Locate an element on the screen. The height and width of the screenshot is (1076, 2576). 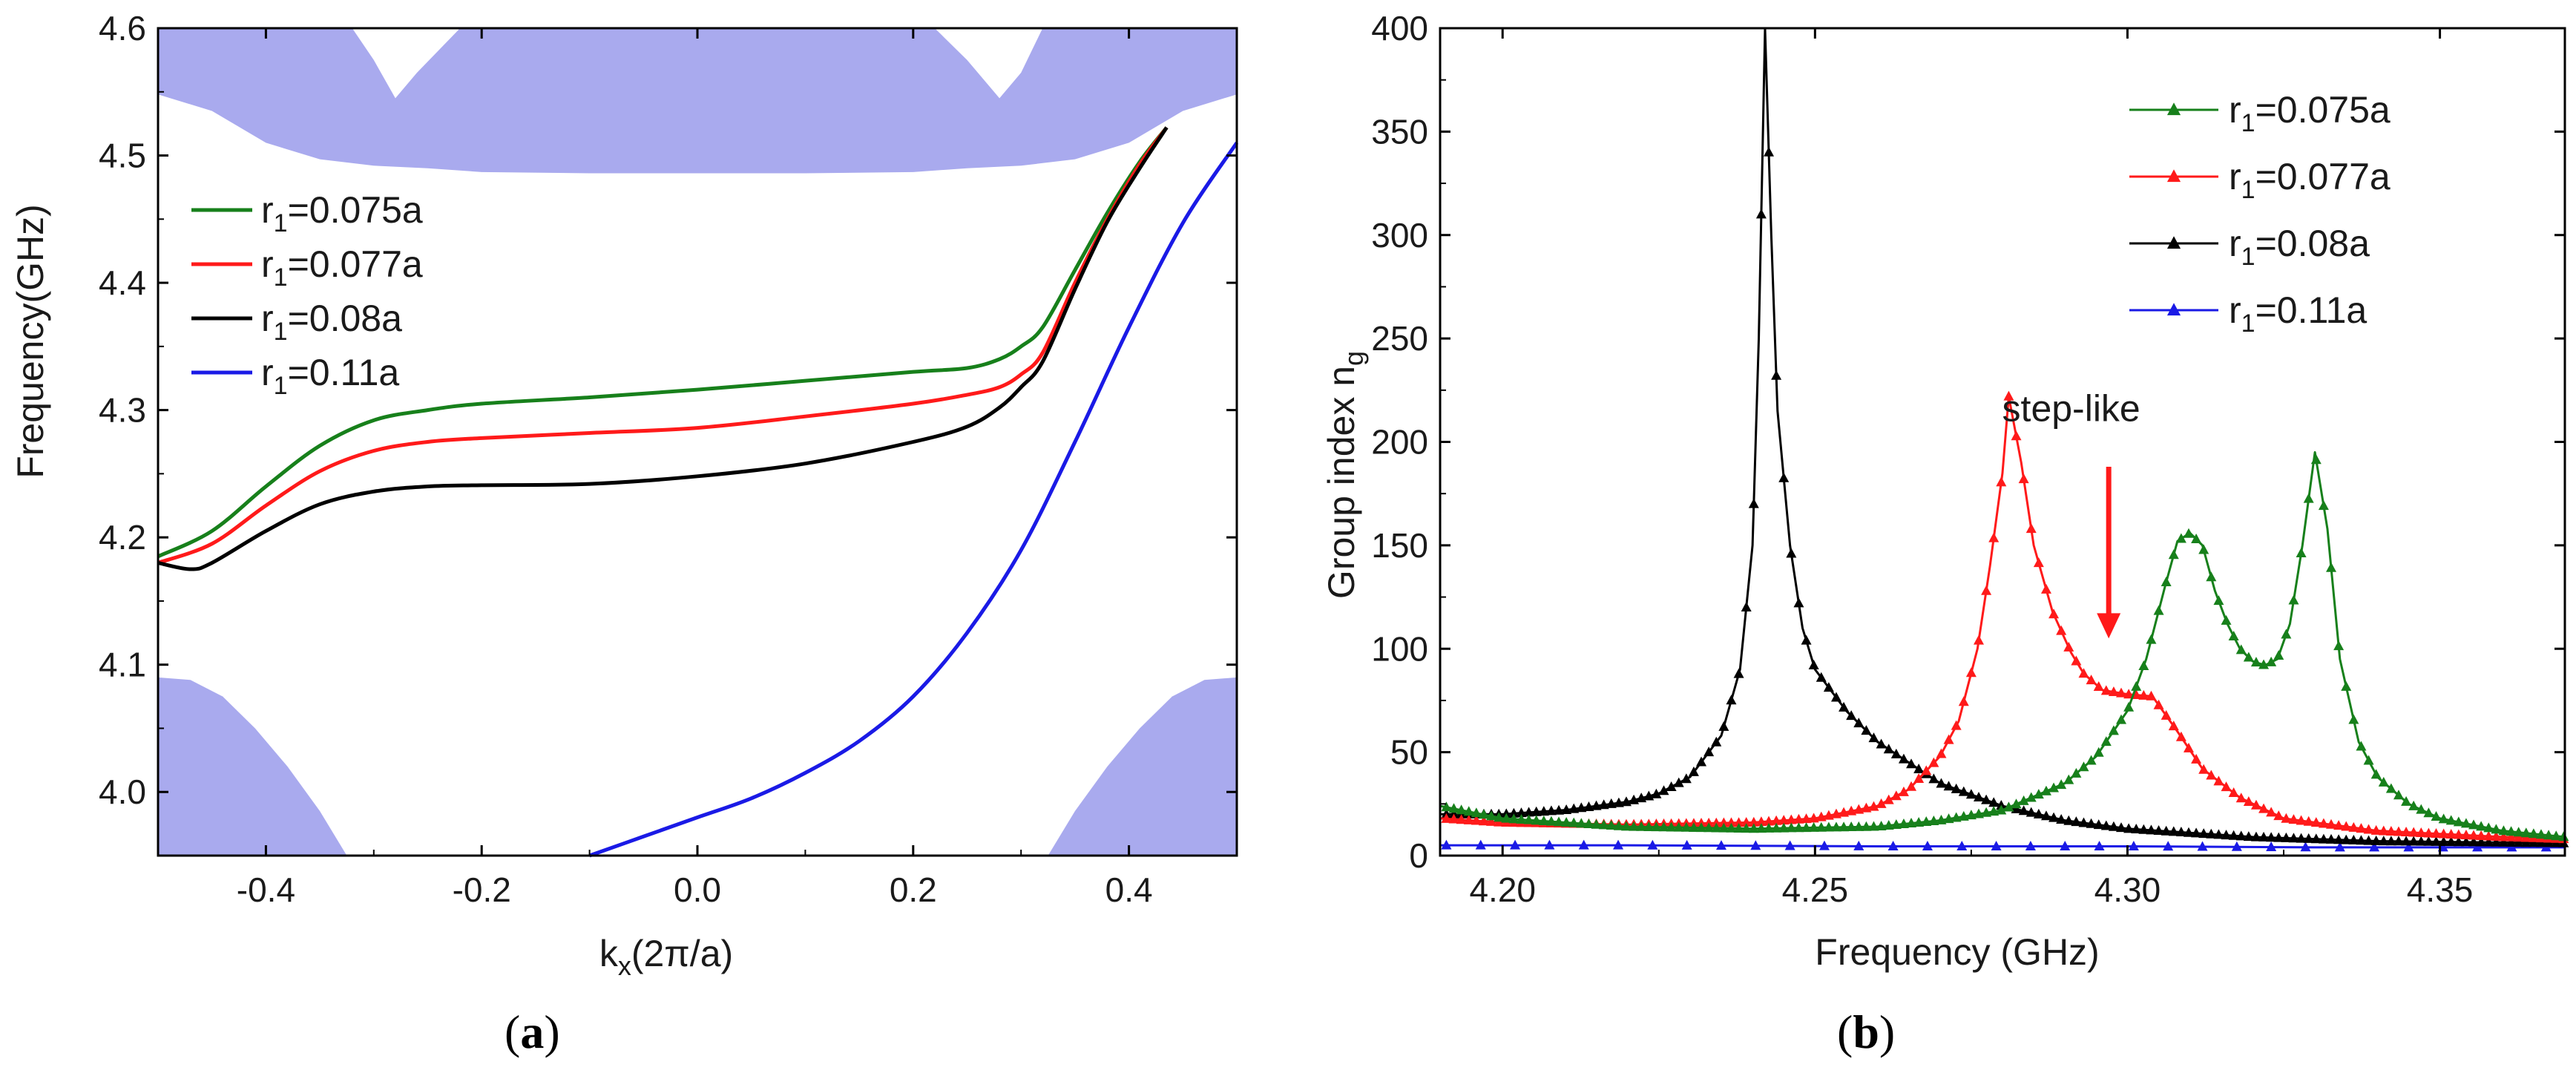
y-tick-label: 350 is located at coordinates (1399, 131).